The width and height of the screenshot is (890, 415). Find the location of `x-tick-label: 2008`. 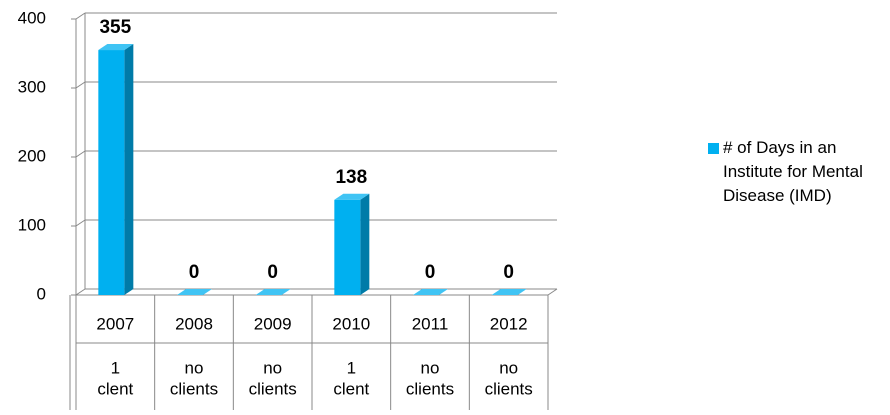

x-tick-label: 2008 is located at coordinates (194, 323).